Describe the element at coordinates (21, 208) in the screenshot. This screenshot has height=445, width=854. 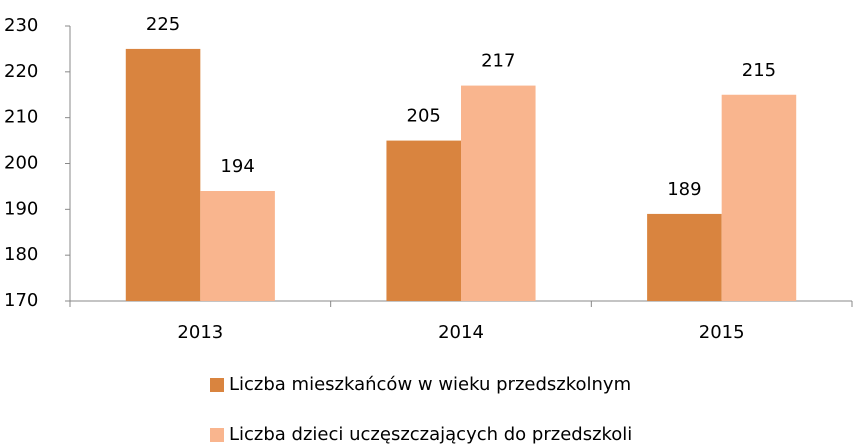
I see `y-tick-label: 190` at that location.